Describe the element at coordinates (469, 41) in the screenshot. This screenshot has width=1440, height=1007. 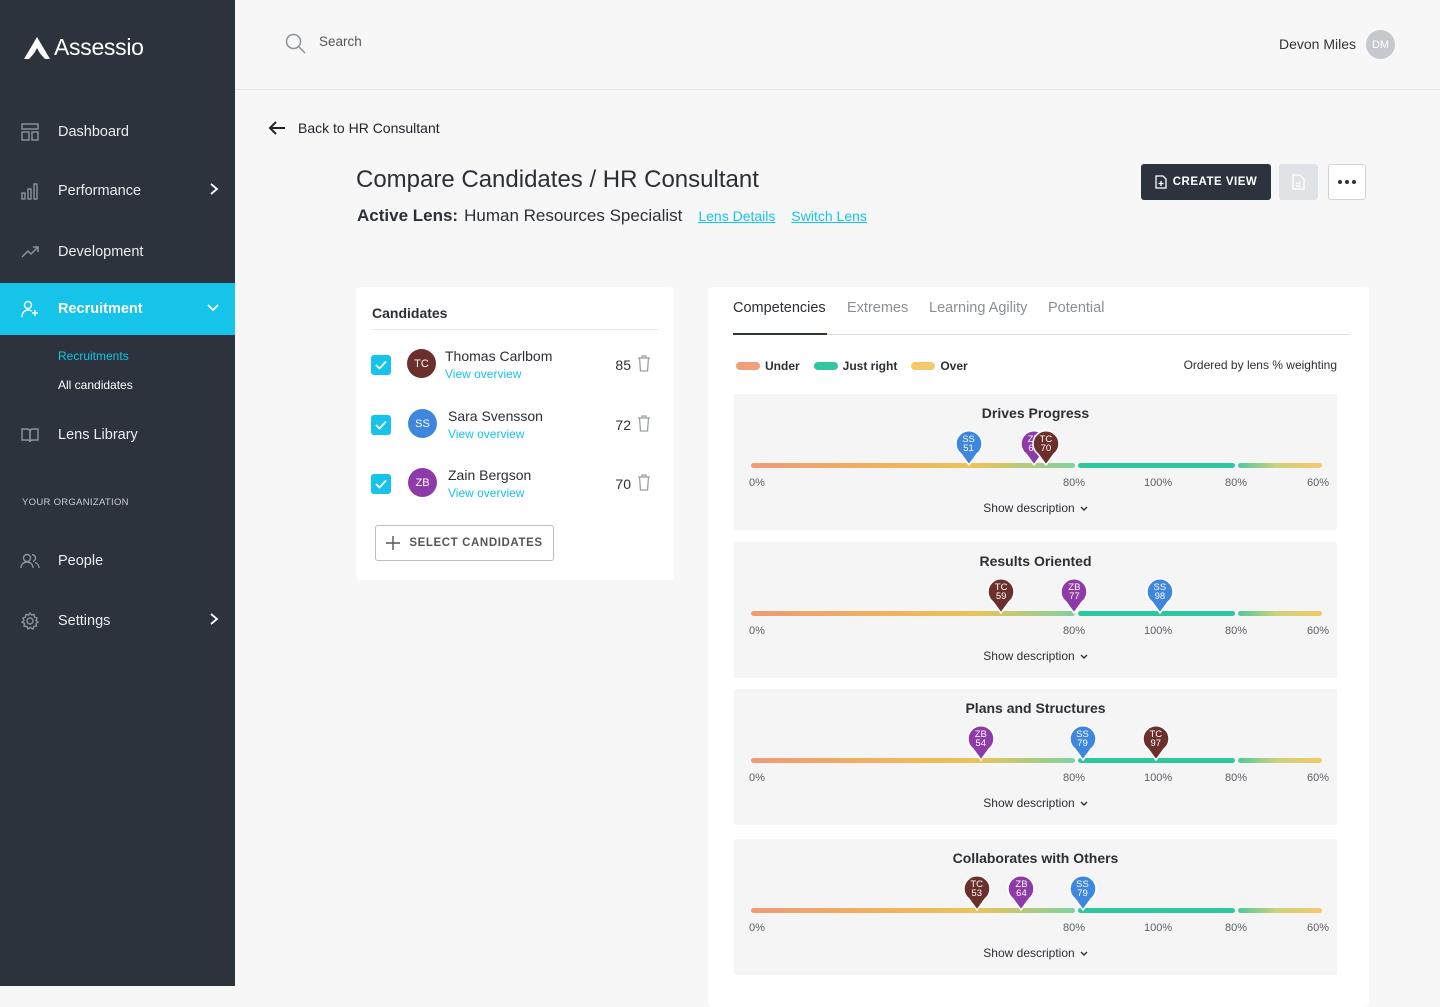
I see `search-input` at that location.